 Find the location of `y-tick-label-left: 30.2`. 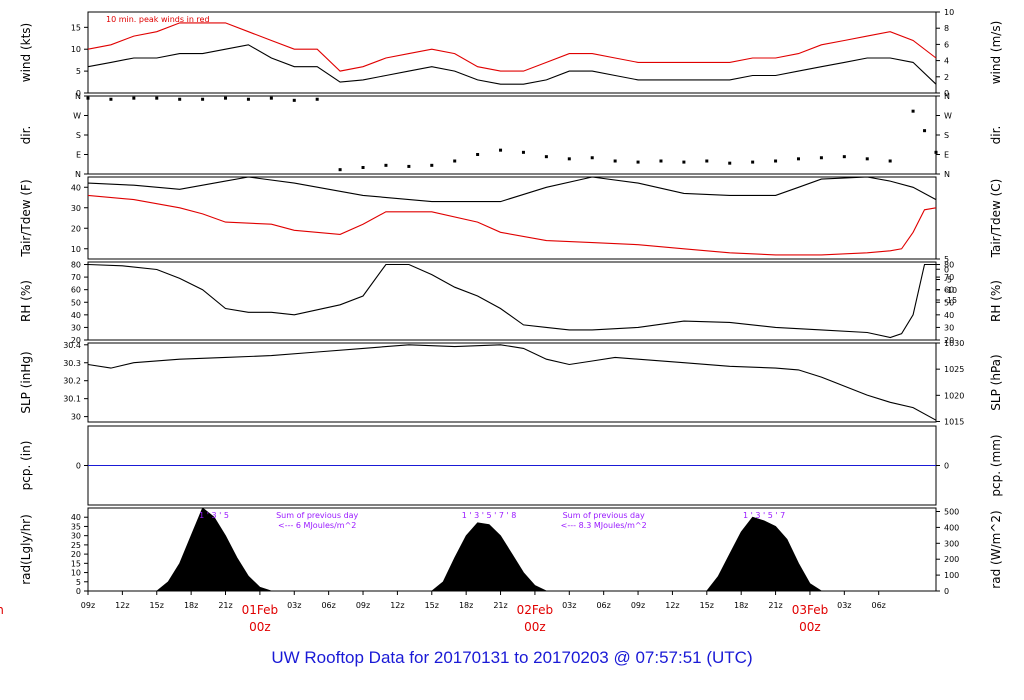

y-tick-label-left: 30.2 is located at coordinates (72, 381).